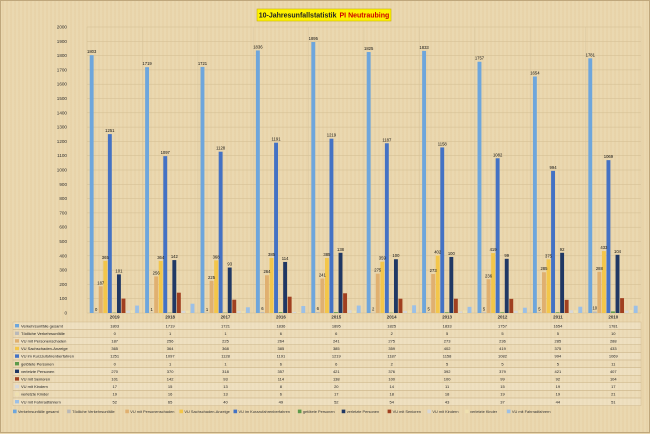 This screenshot has width=650, height=434. What do you see at coordinates (613, 317) in the screenshot?
I see `x-tick-label: 2010` at bounding box center [613, 317].